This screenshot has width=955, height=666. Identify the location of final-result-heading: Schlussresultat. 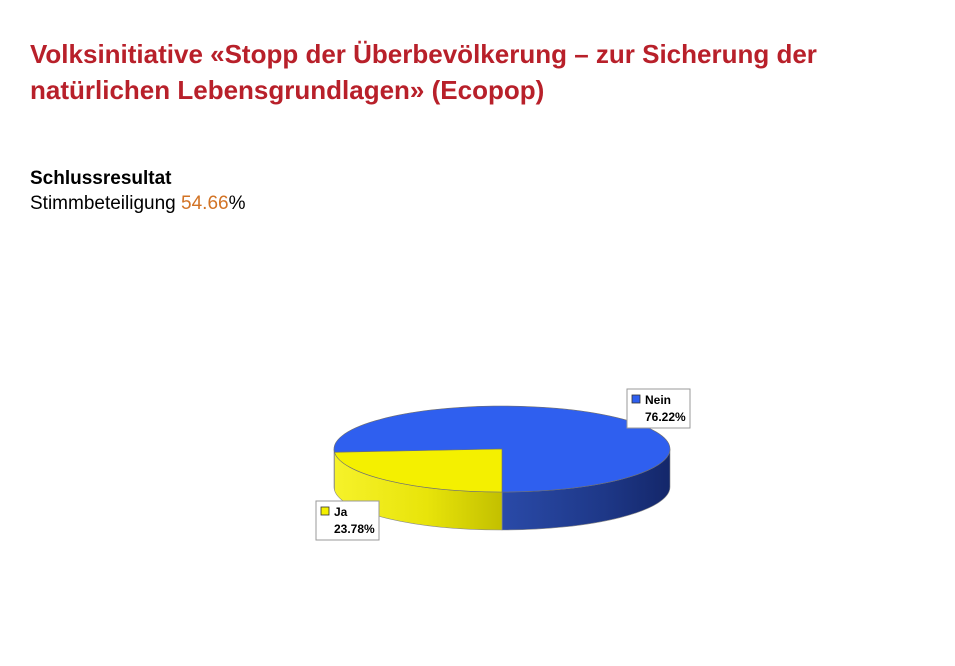
(101, 178).